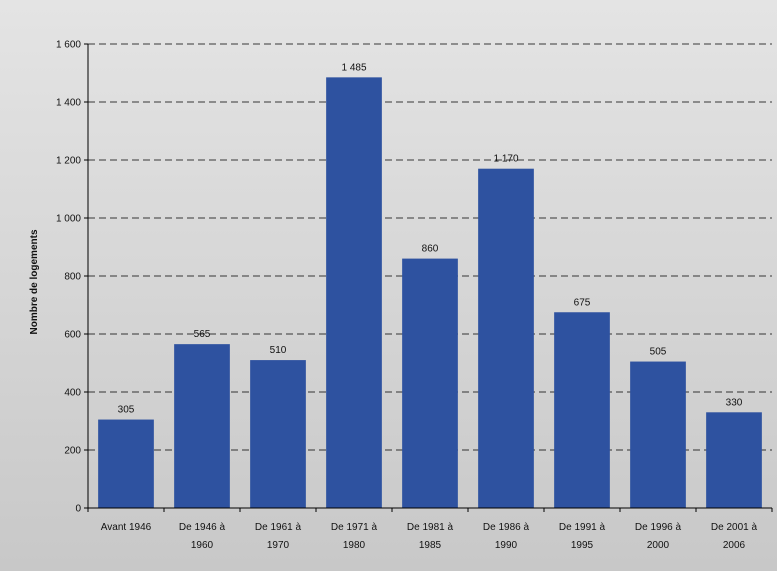 Image resolution: width=777 pixels, height=576 pixels. Describe the element at coordinates (68, 219) in the screenshot. I see `y-tick-label: 1 000` at that location.